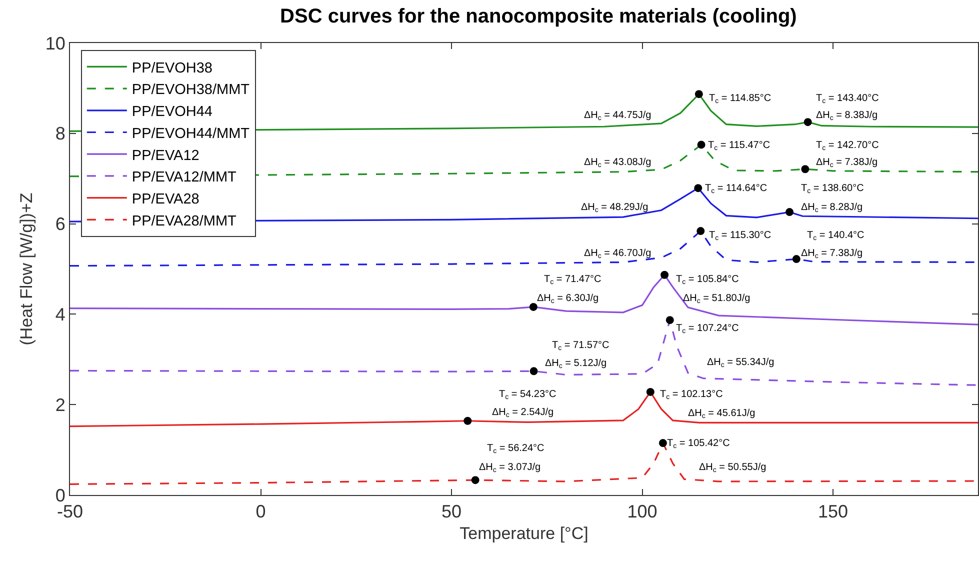 The width and height of the screenshot is (979, 564). What do you see at coordinates (618, 254) in the screenshot?
I see `annotation: ΔH$_{c}$ = 46.70J/g` at bounding box center [618, 254].